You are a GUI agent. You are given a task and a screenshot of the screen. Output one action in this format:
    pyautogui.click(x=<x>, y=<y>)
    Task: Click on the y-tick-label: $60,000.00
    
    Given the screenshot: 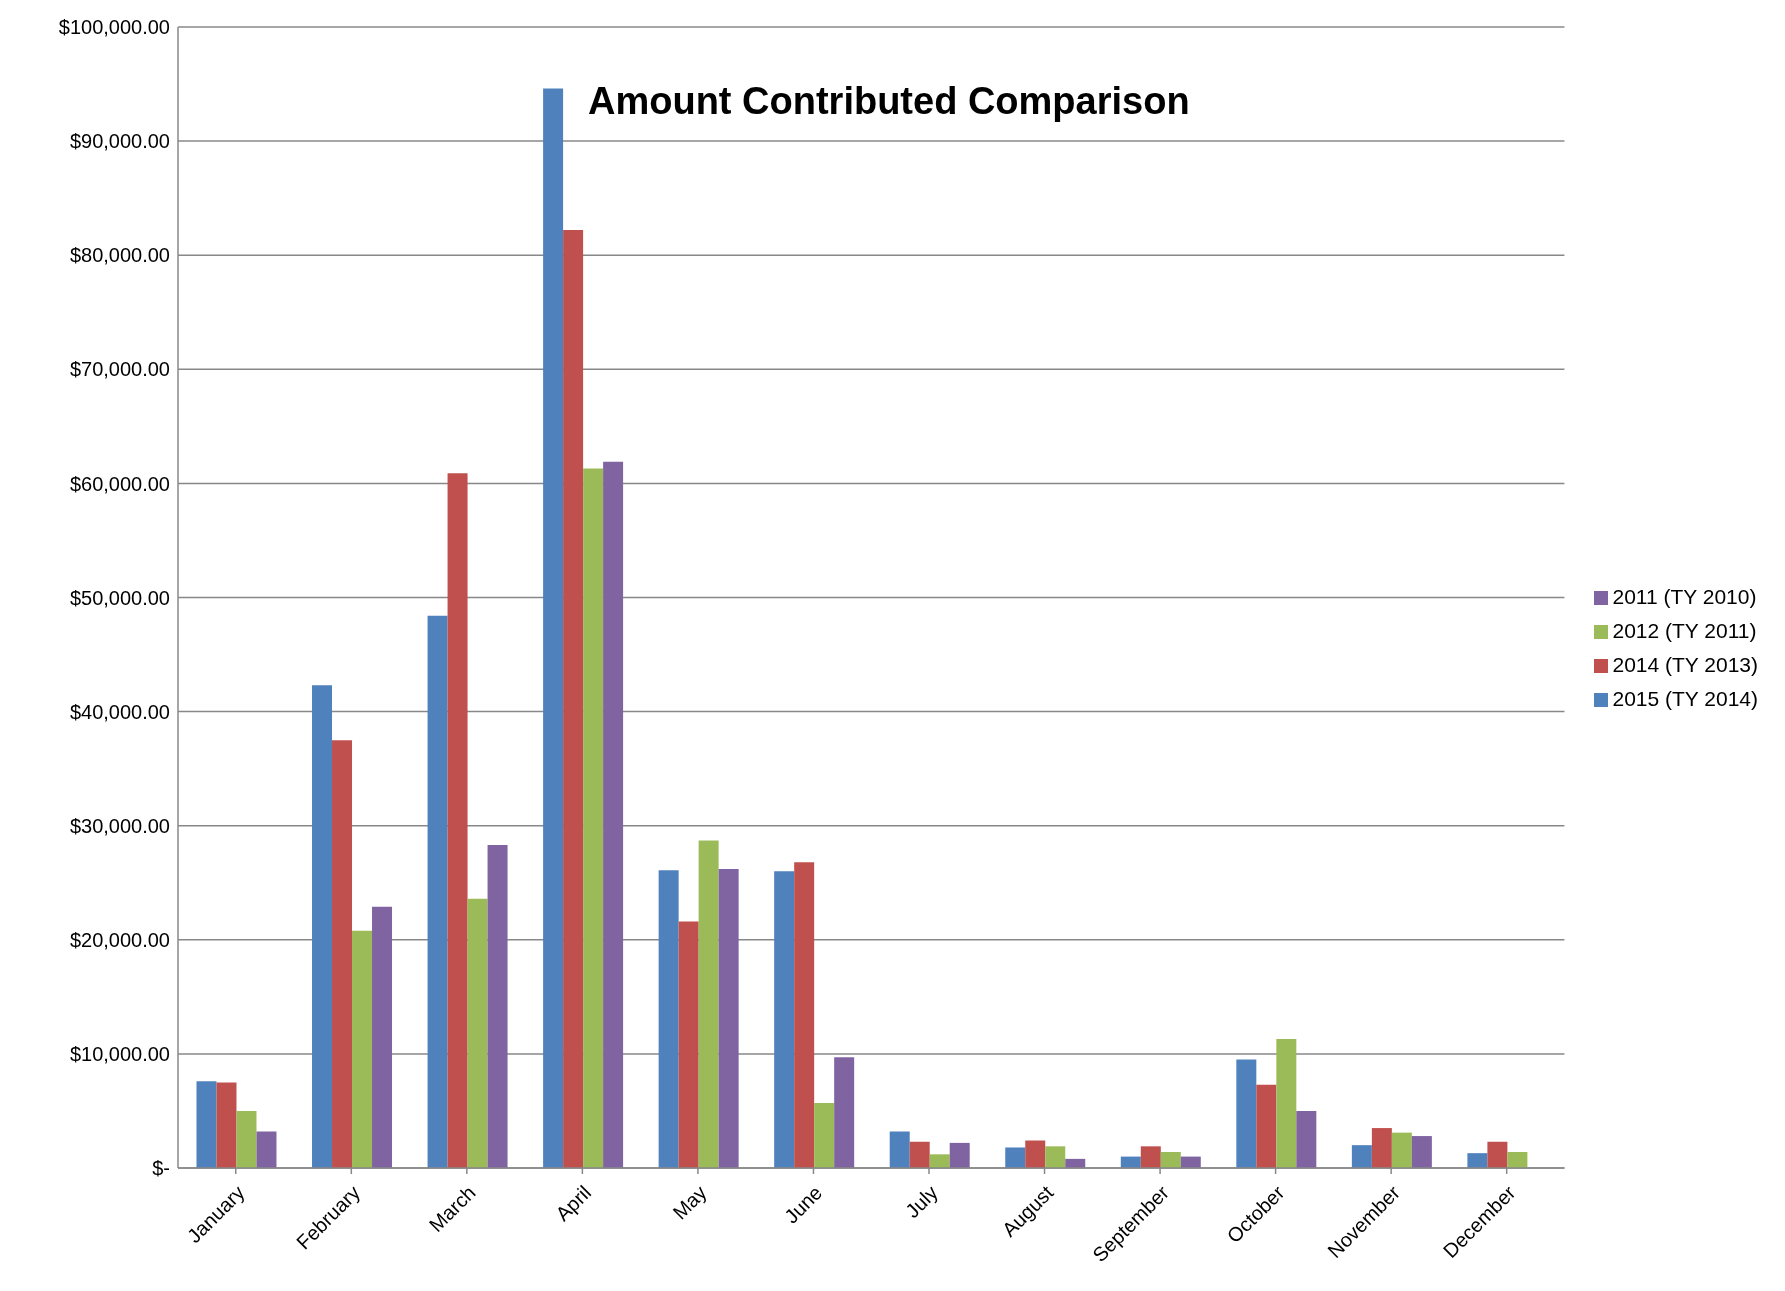 What is the action you would take?
    pyautogui.click(x=119, y=483)
    